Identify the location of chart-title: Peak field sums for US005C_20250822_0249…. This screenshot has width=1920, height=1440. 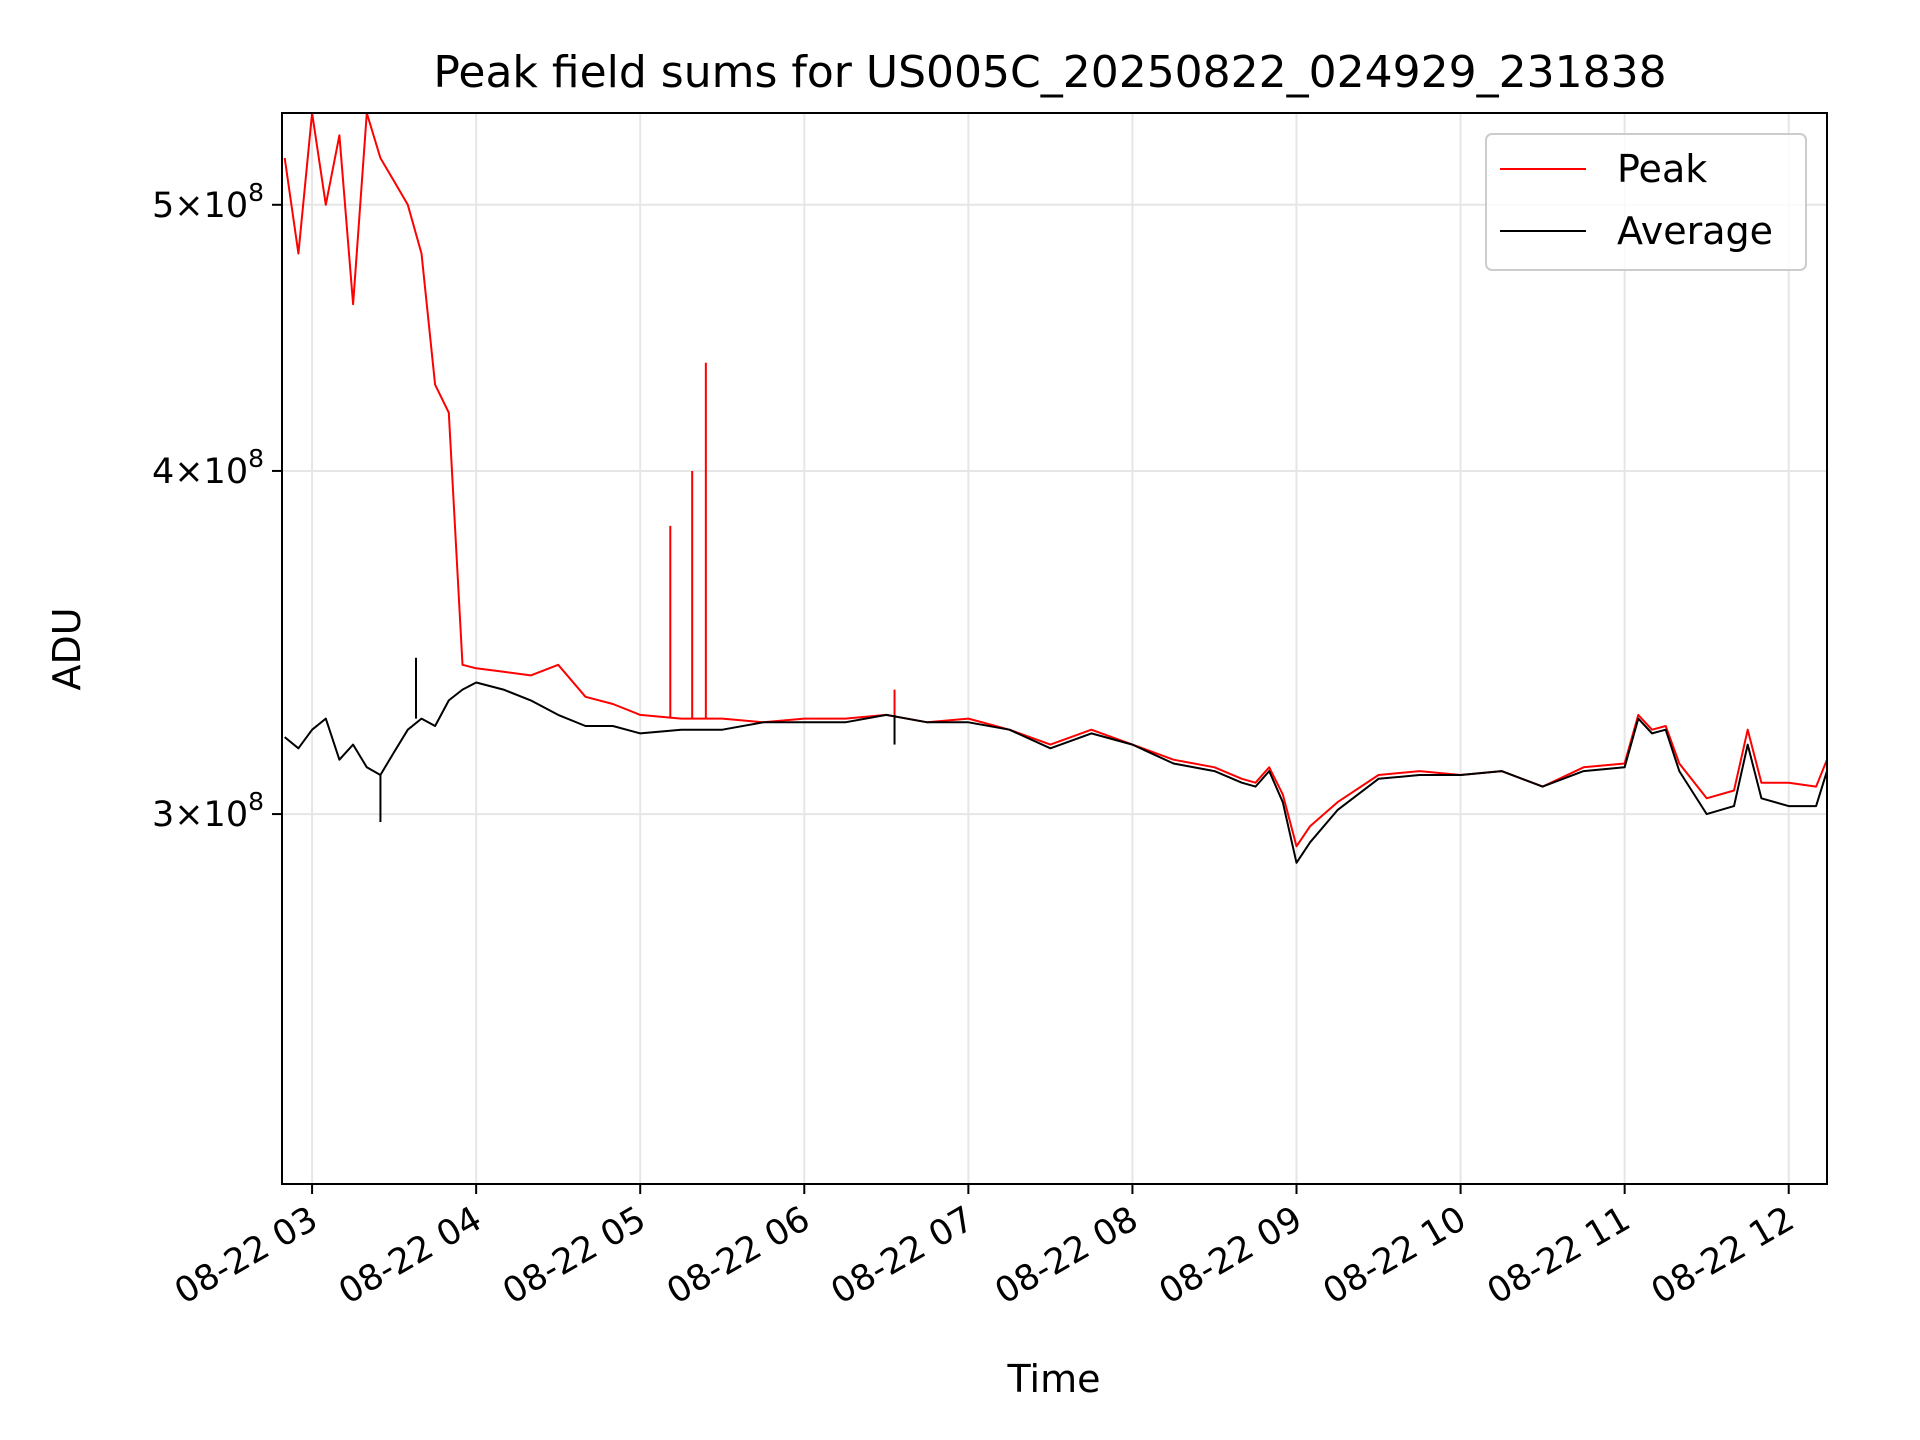
(1049, 72).